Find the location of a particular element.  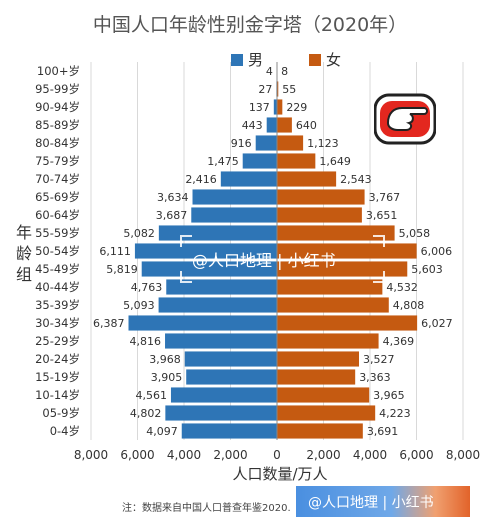

data-label-male: 5,082 is located at coordinates (139, 233).